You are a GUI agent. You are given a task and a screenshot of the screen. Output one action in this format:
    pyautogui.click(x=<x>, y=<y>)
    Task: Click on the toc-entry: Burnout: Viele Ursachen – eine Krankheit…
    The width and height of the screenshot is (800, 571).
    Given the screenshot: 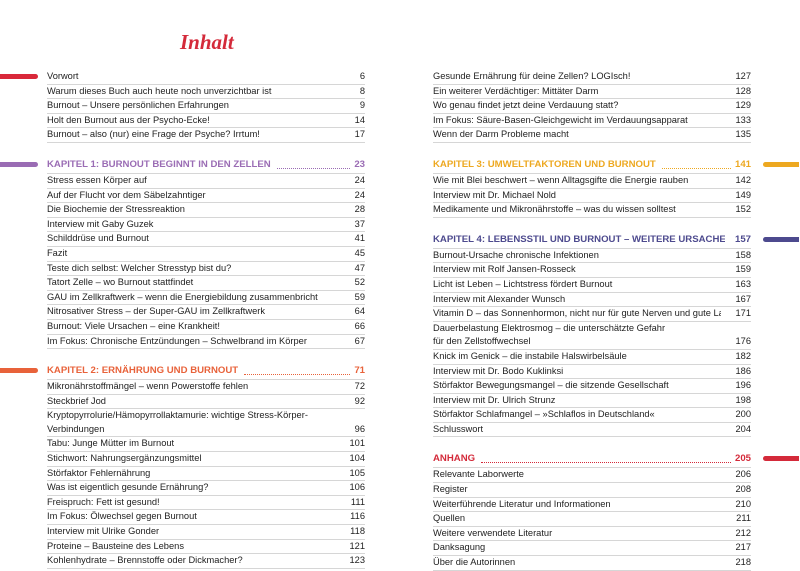 What is the action you would take?
    pyautogui.click(x=206, y=327)
    